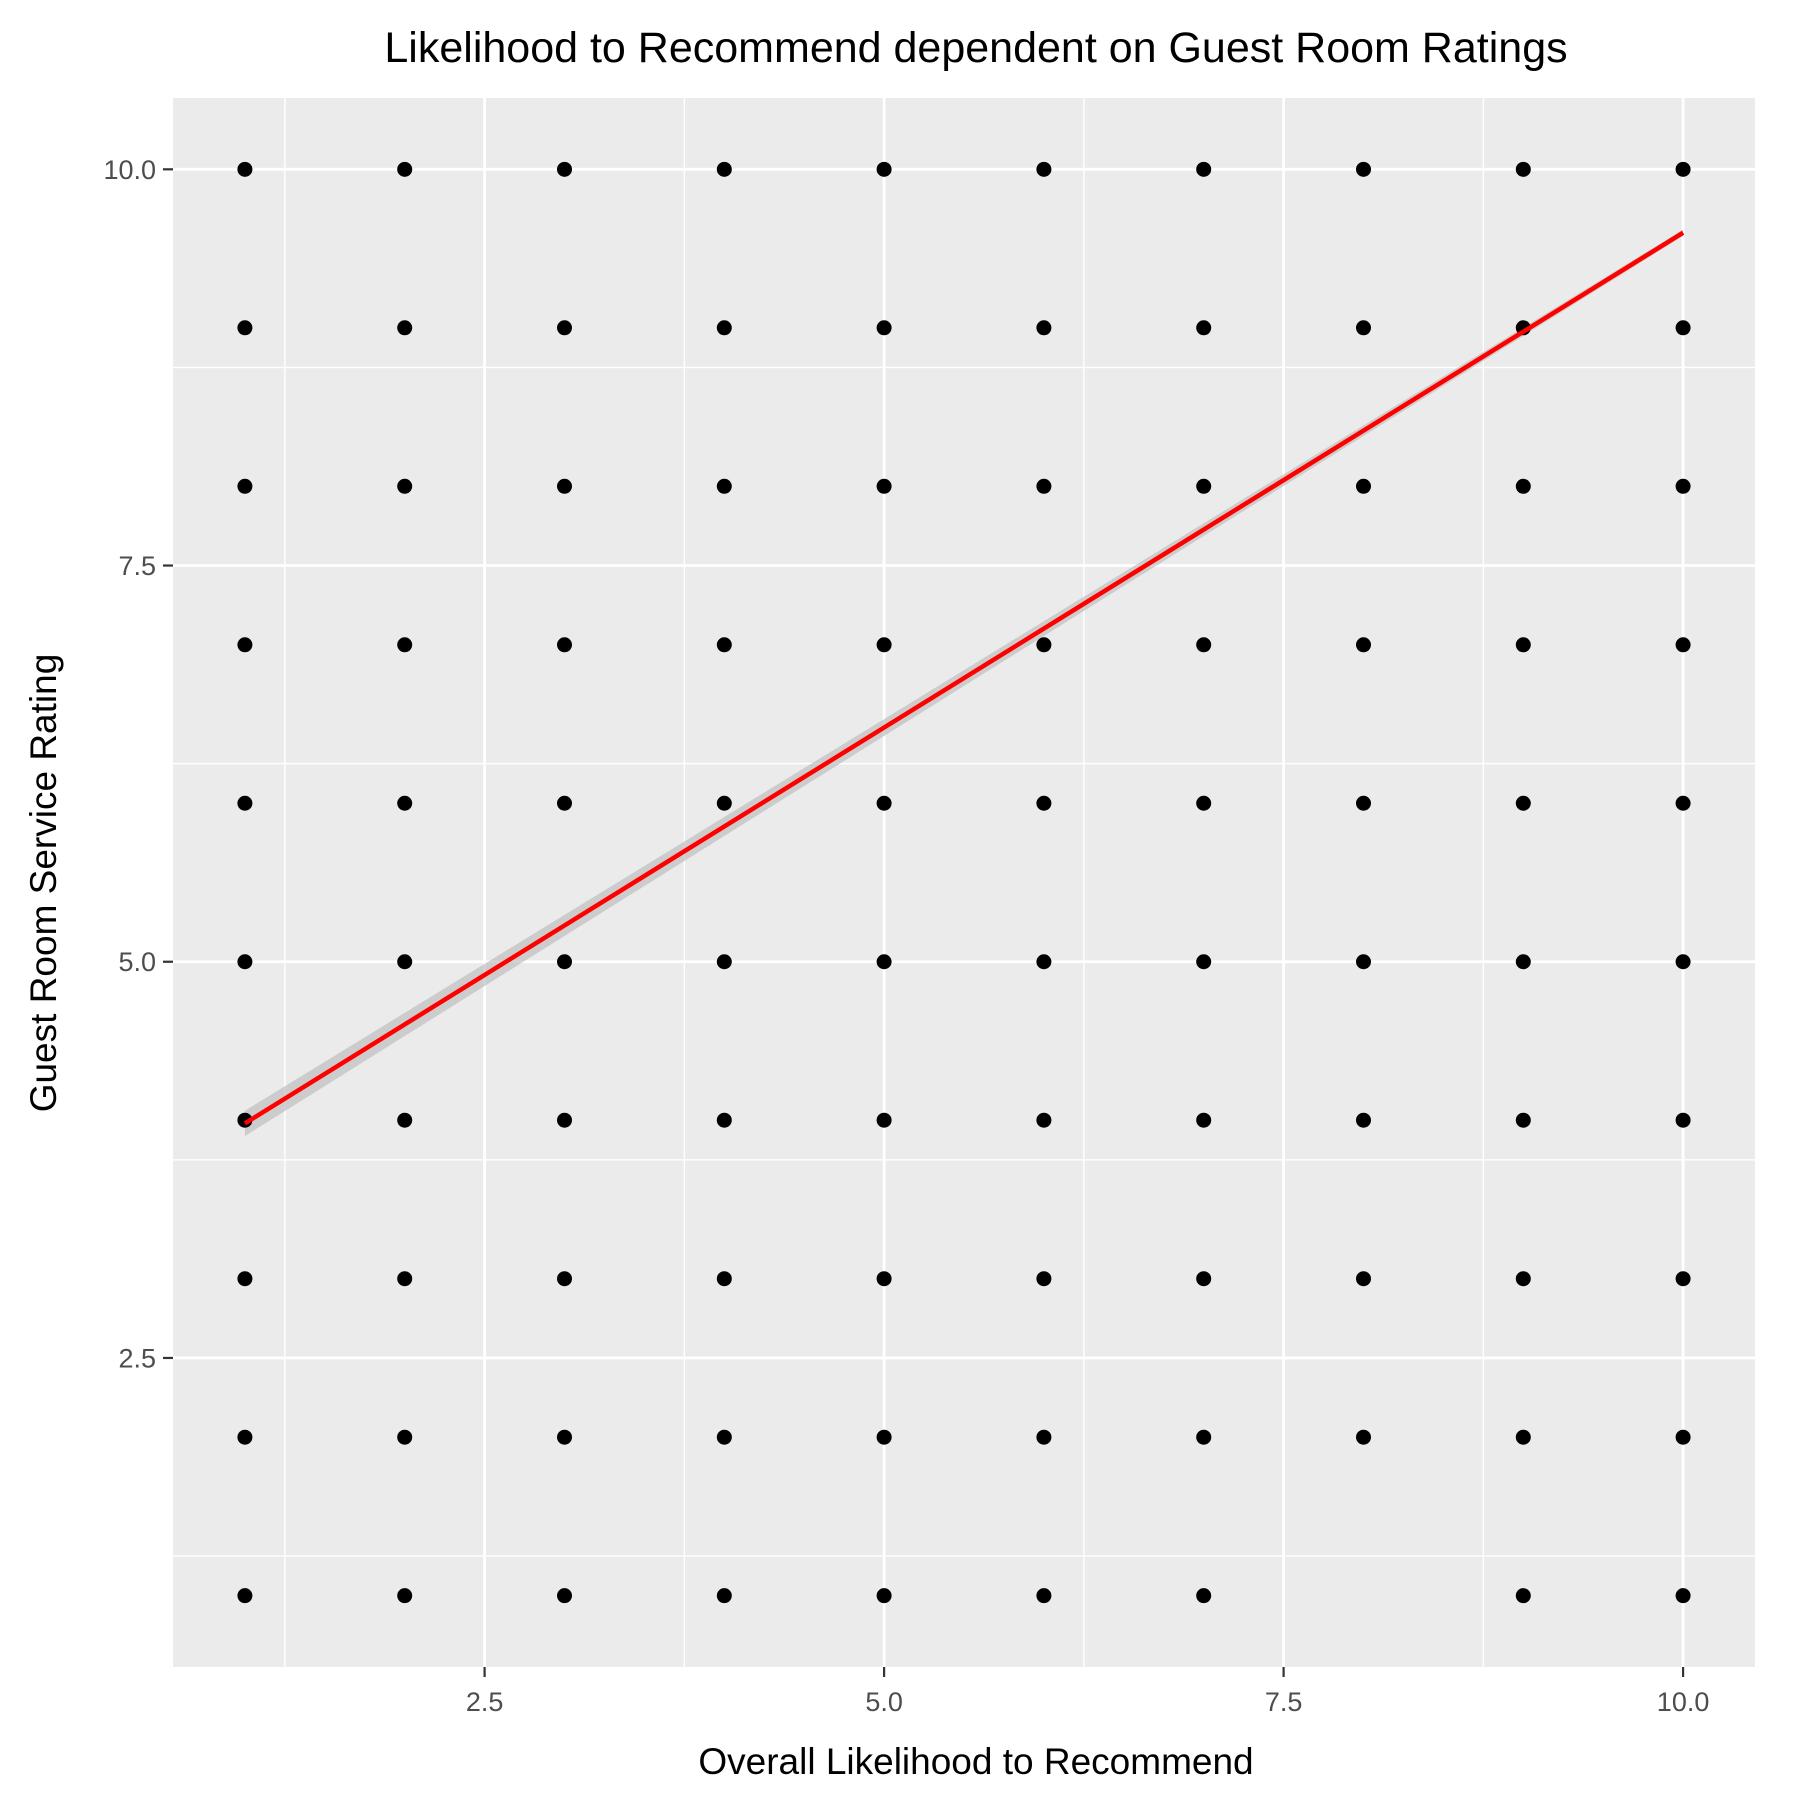 This screenshot has height=1800, width=1800. Describe the element at coordinates (1088, 1692) in the screenshot. I see `x-axis: 2.5 5.0 7.5 10.0` at that location.